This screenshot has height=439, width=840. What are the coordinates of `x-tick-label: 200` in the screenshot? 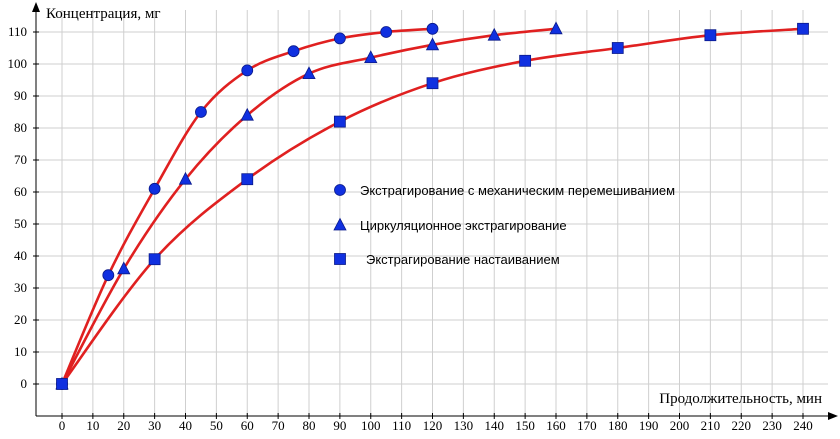 It's located at (680, 425).